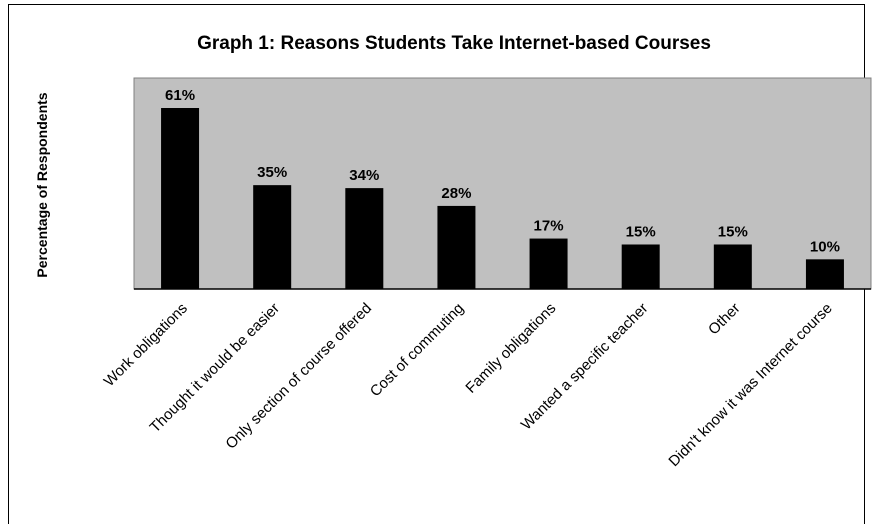 The height and width of the screenshot is (524, 873). What do you see at coordinates (641, 231) in the screenshot?
I see `data-label-6: 15%` at bounding box center [641, 231].